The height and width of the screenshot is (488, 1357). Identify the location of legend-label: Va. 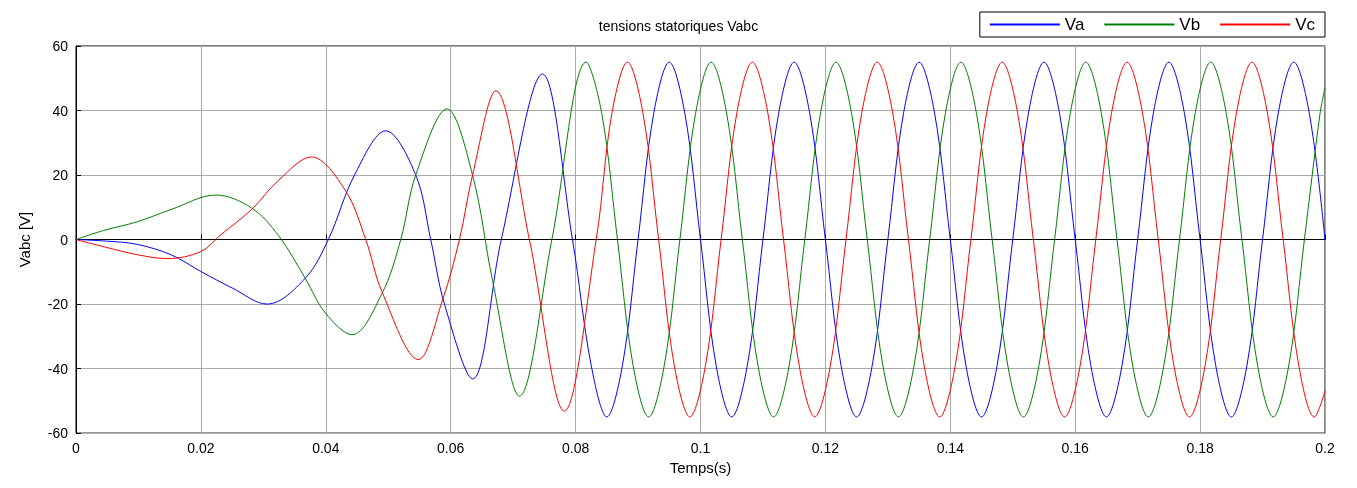
(1074, 24).